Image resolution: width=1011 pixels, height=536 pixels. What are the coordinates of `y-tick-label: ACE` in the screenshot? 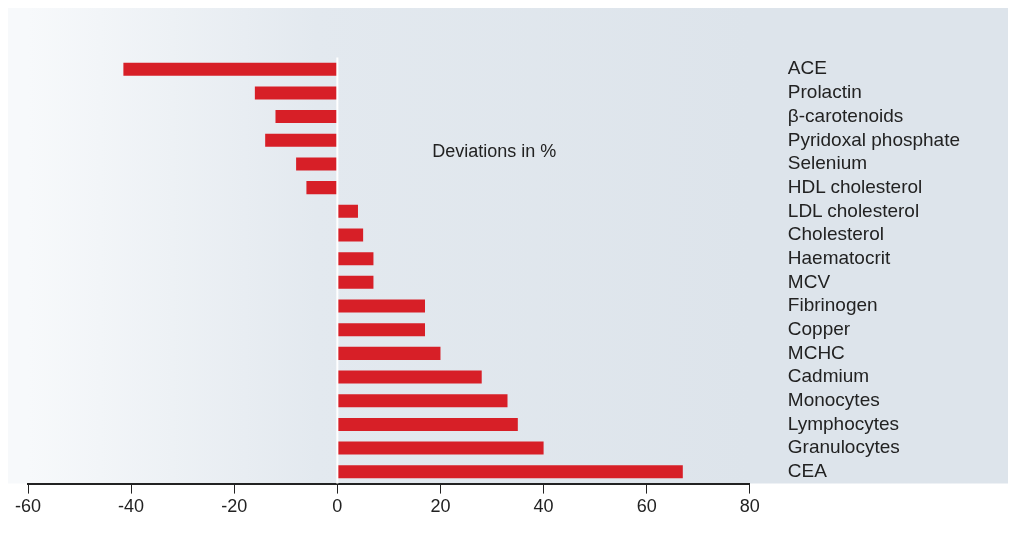 It's located at (807, 68).